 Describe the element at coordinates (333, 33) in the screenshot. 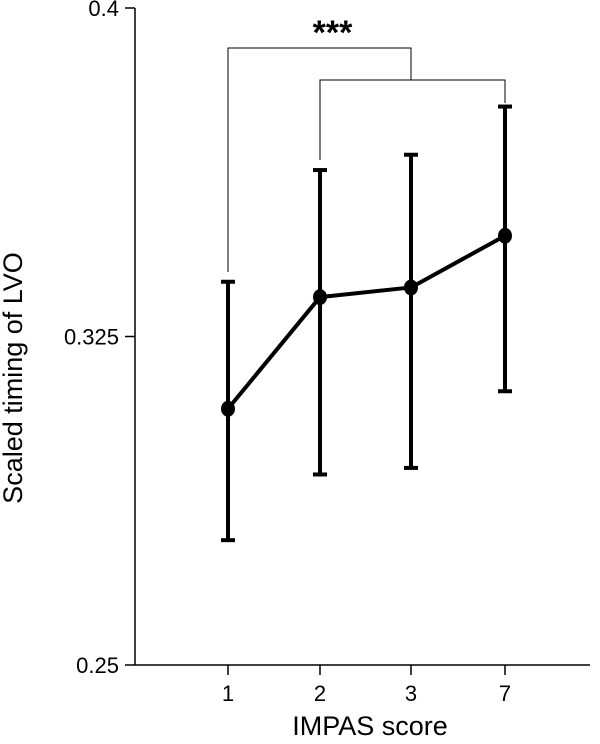

I see `significance-label: ***` at that location.